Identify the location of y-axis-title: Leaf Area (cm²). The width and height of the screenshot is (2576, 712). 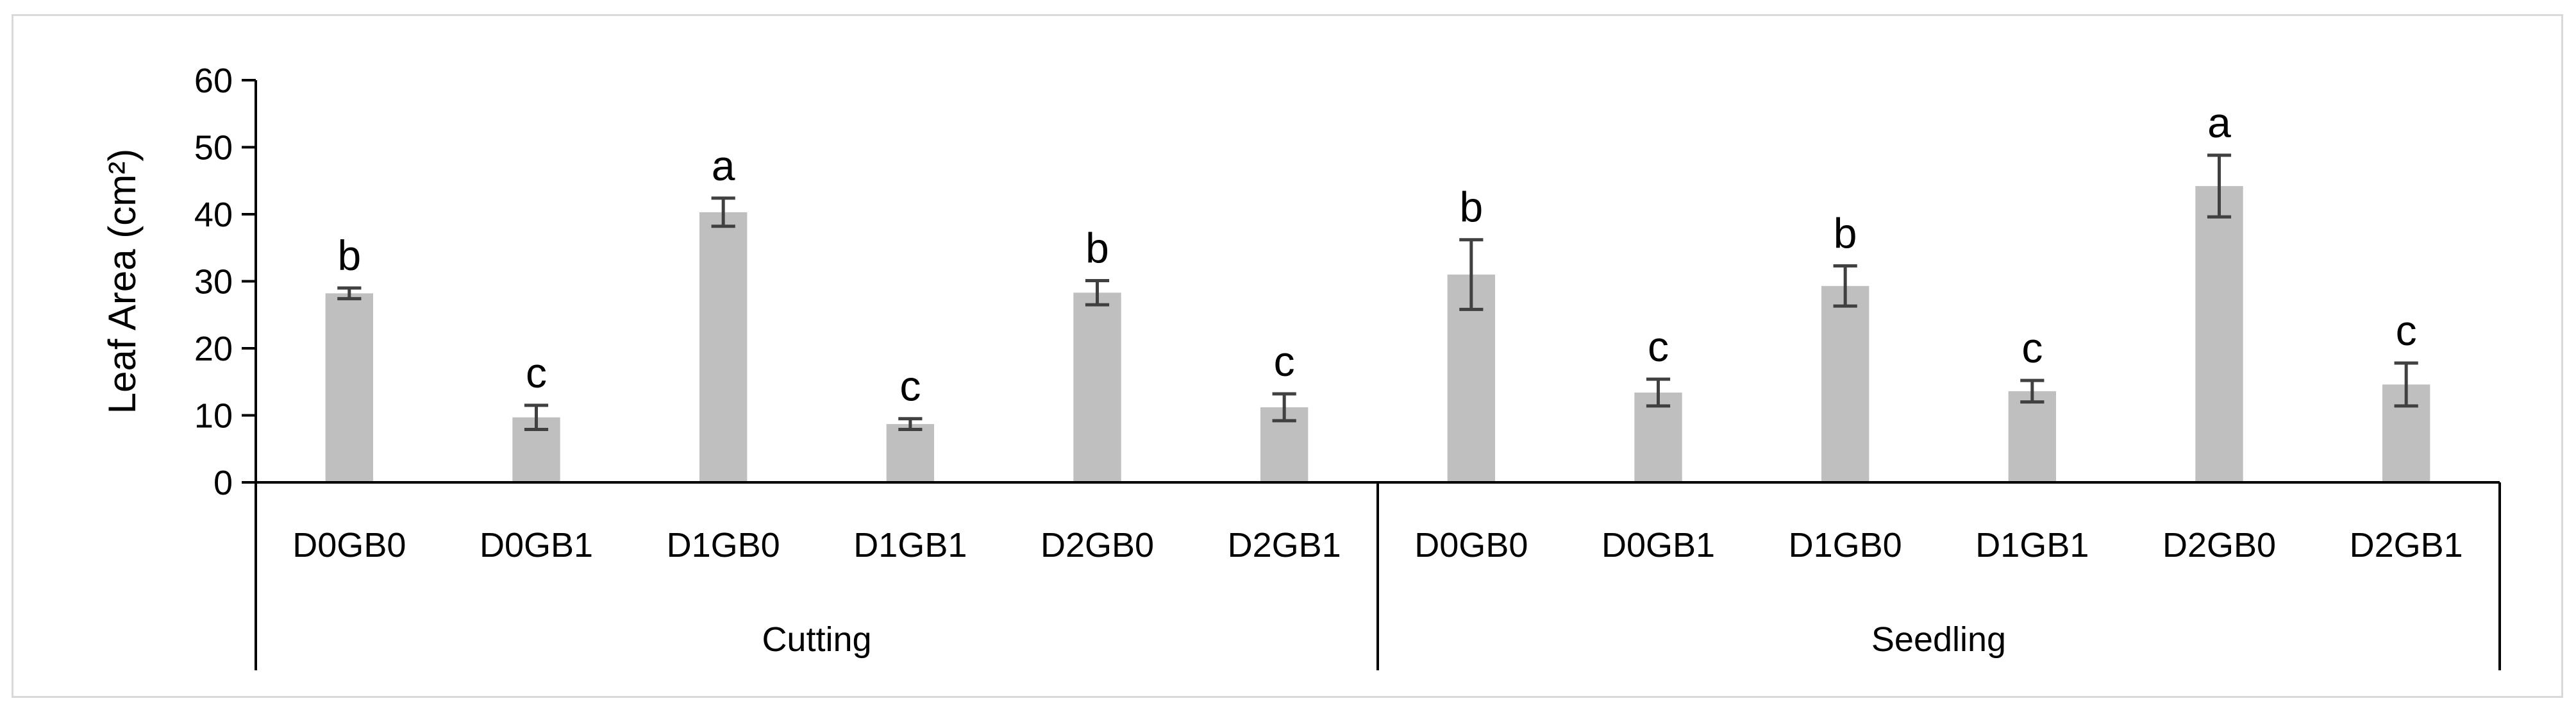
(122, 281).